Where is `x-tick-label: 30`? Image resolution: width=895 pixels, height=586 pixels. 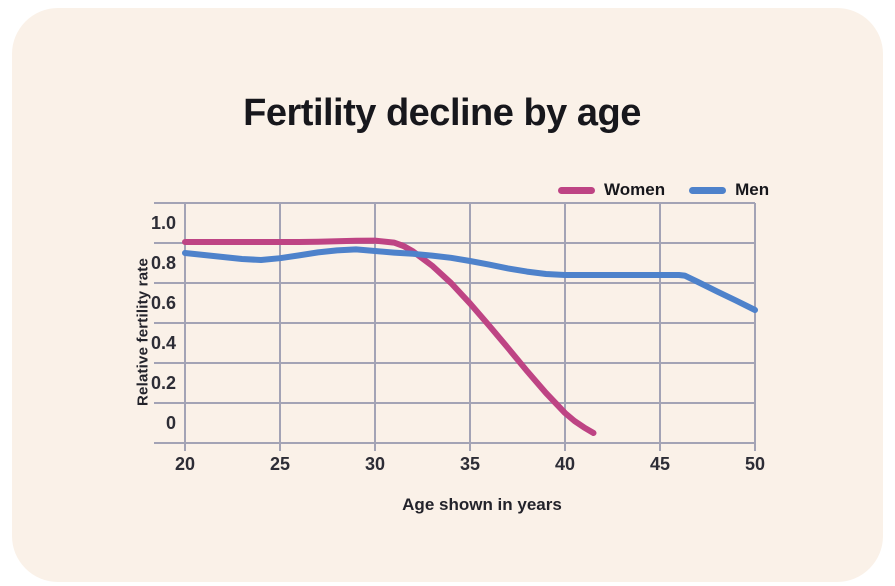 x-tick-label: 30 is located at coordinates (375, 464).